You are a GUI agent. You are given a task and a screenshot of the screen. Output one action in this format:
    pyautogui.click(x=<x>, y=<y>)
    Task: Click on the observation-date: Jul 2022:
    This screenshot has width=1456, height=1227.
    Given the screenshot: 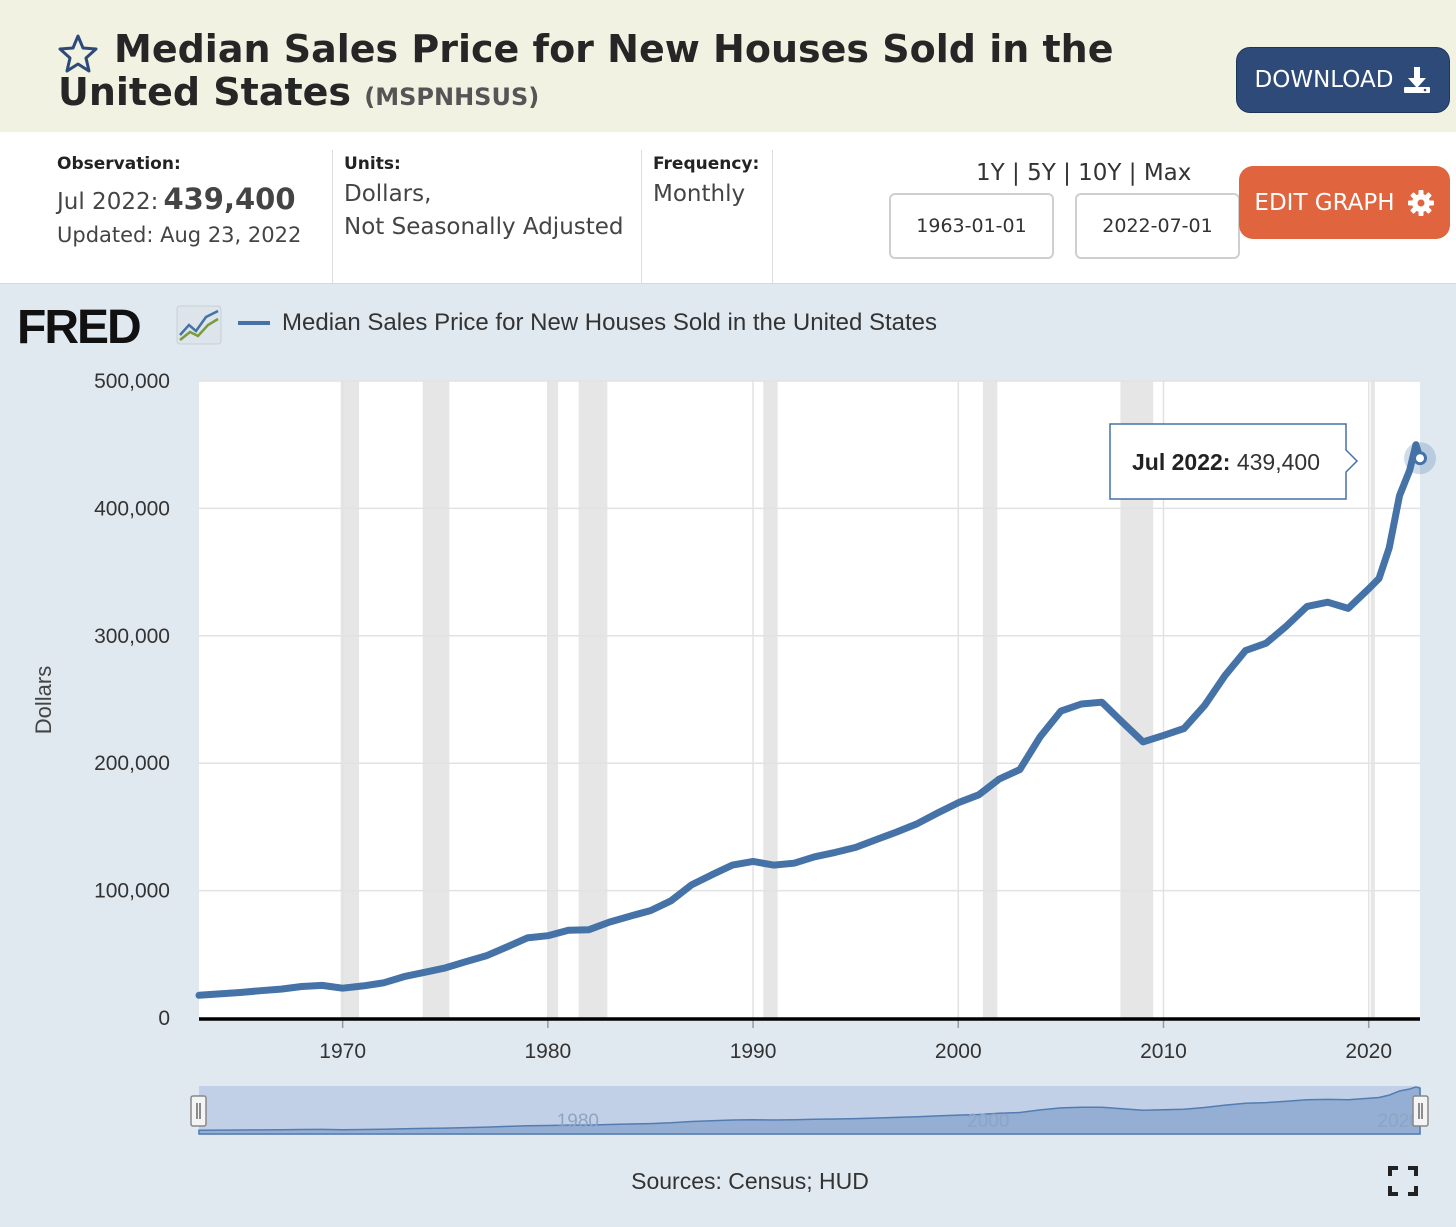 What is the action you would take?
    pyautogui.click(x=108, y=202)
    